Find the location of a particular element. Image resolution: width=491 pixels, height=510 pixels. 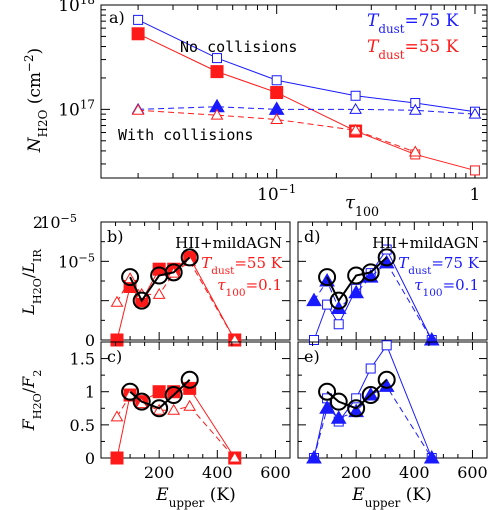

text-span: (cm is located at coordinates (35, 91).